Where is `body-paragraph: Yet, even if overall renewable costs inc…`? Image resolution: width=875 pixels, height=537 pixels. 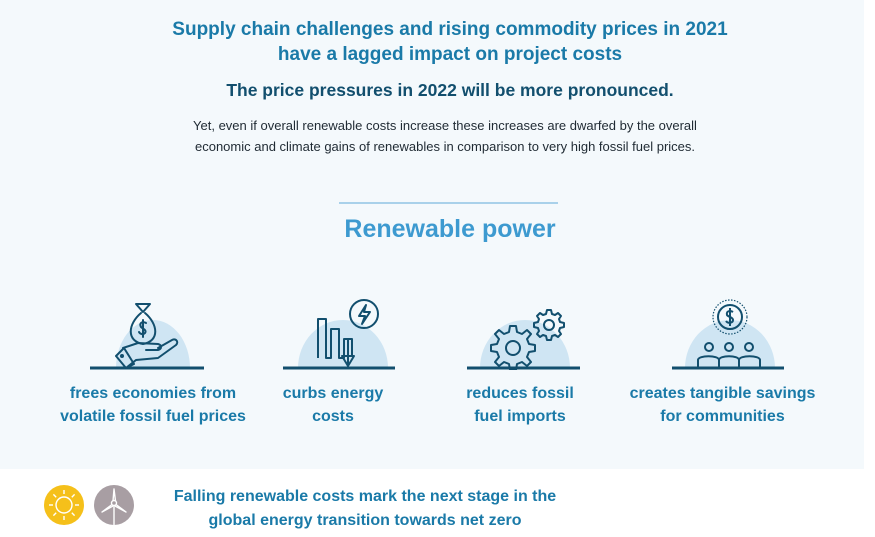
body-paragraph: Yet, even if overall renewable costs inc… is located at coordinates (437, 136).